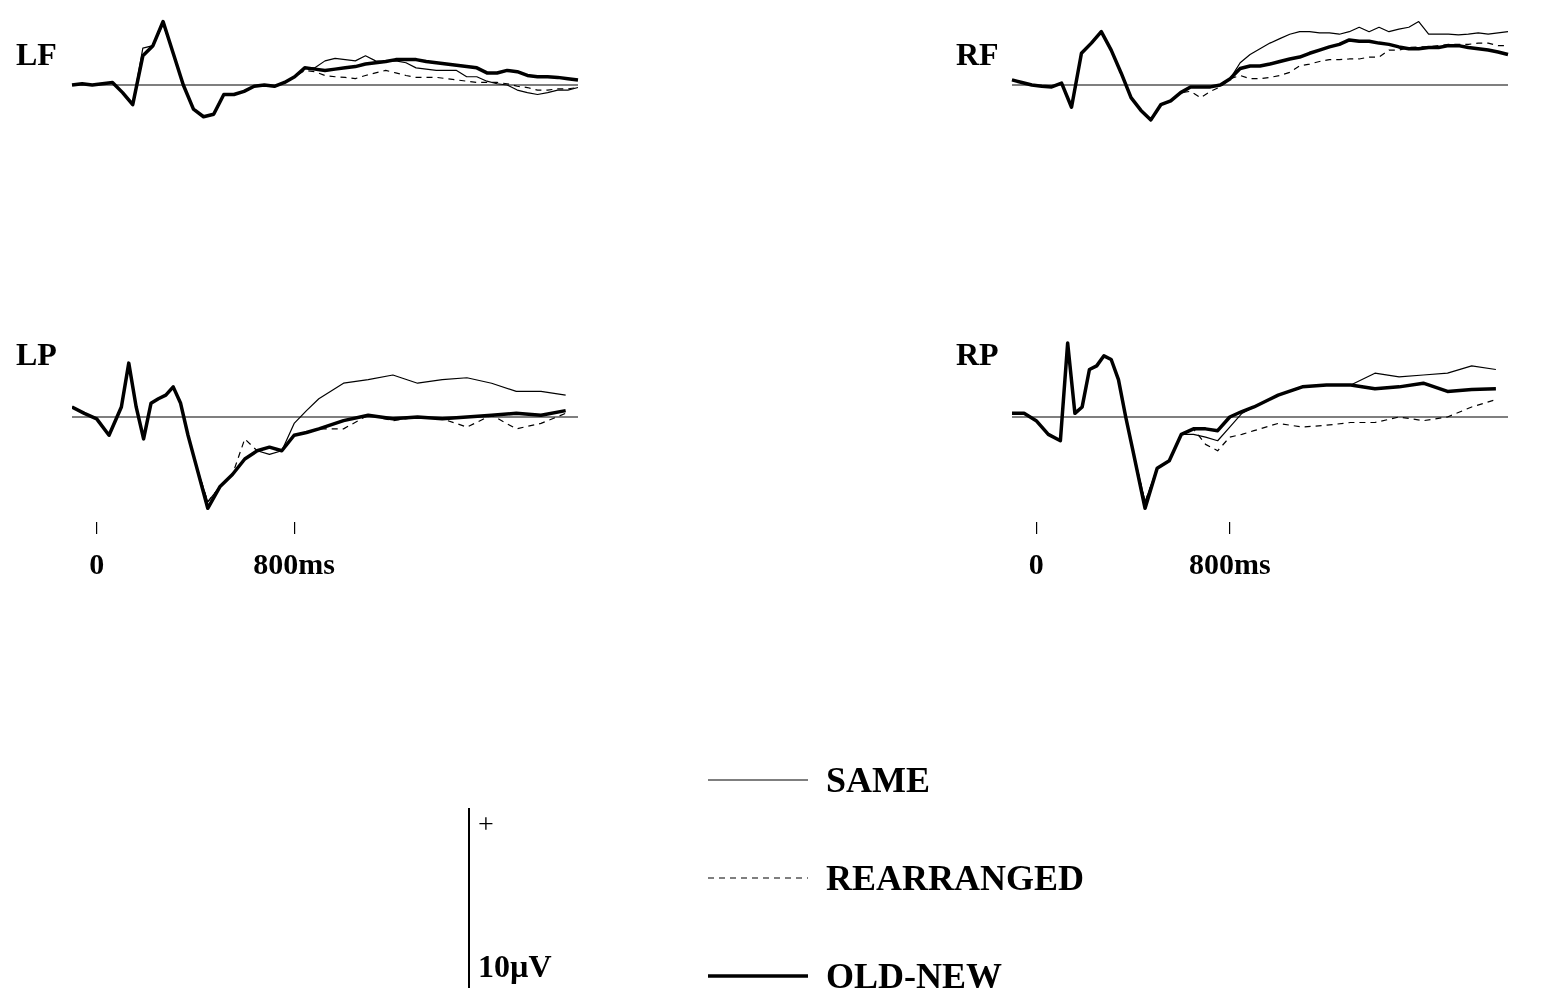  I want to click on text: 10µV, so click(515, 966).